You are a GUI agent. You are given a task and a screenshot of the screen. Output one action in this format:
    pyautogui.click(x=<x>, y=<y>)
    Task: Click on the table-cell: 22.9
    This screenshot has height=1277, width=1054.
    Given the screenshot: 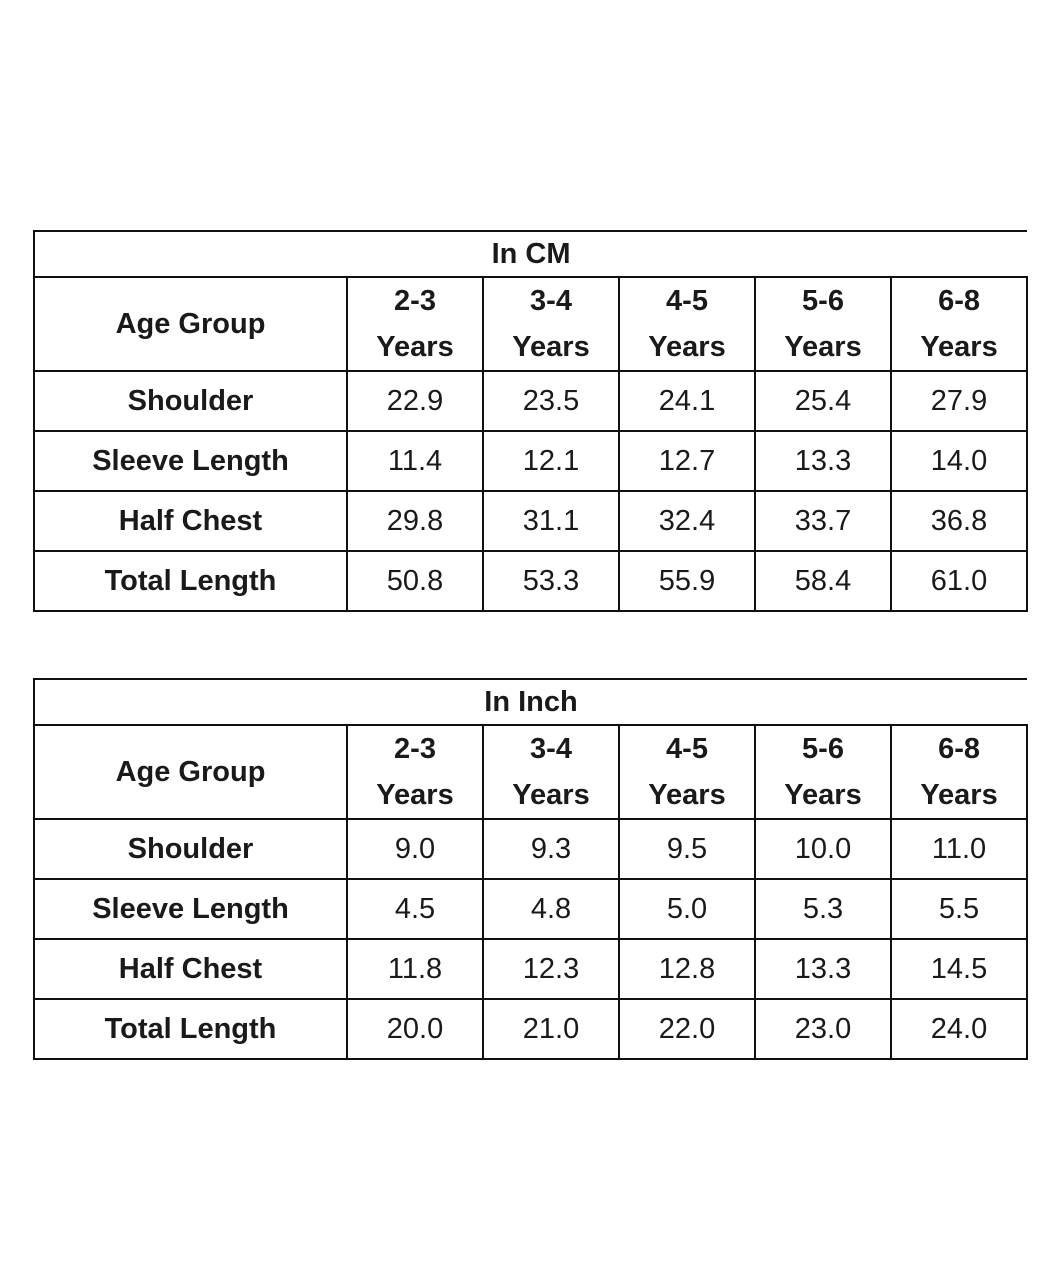 What is the action you would take?
    pyautogui.click(x=415, y=401)
    